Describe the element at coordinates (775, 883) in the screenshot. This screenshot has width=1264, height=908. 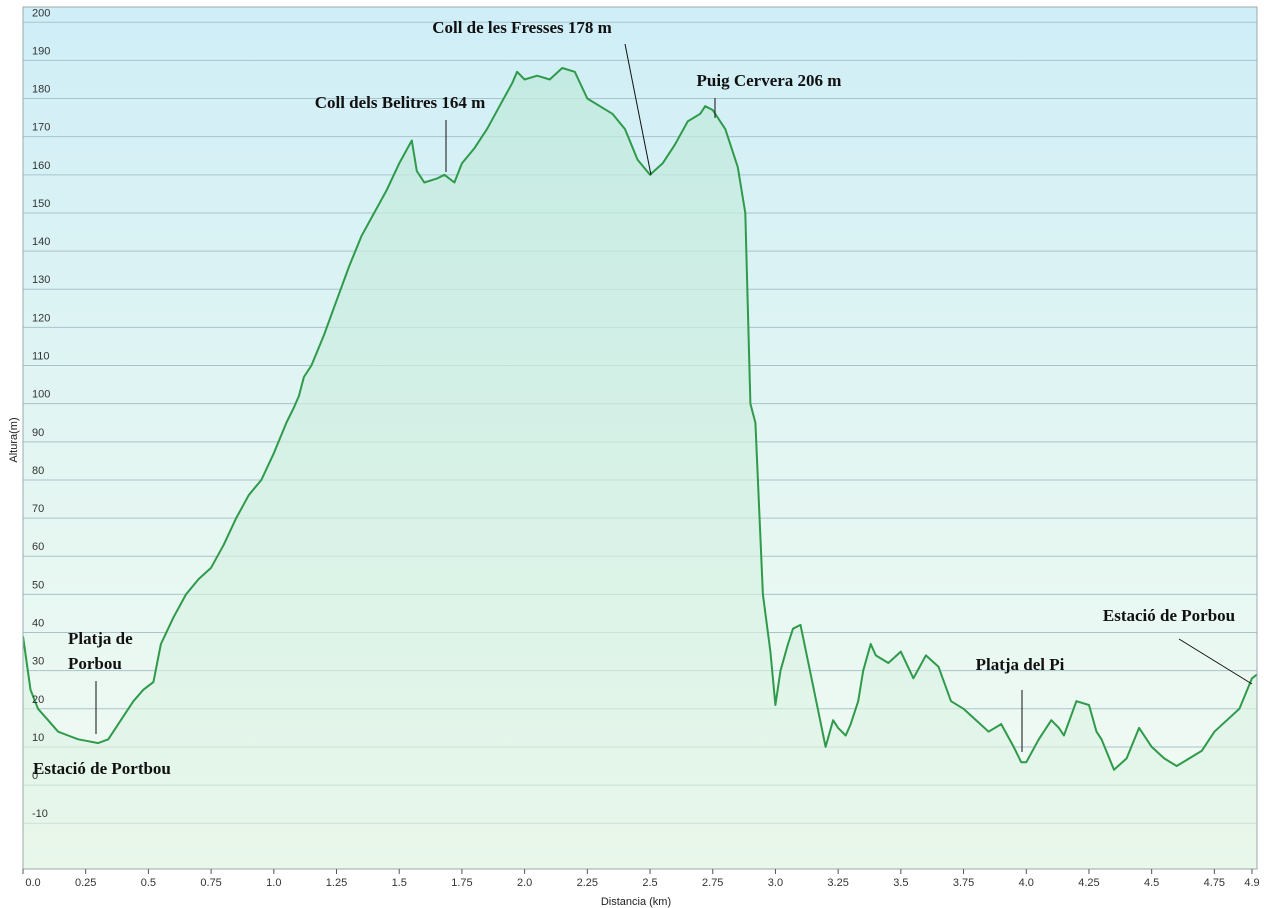
I see `x-tick-label: 3.0` at that location.